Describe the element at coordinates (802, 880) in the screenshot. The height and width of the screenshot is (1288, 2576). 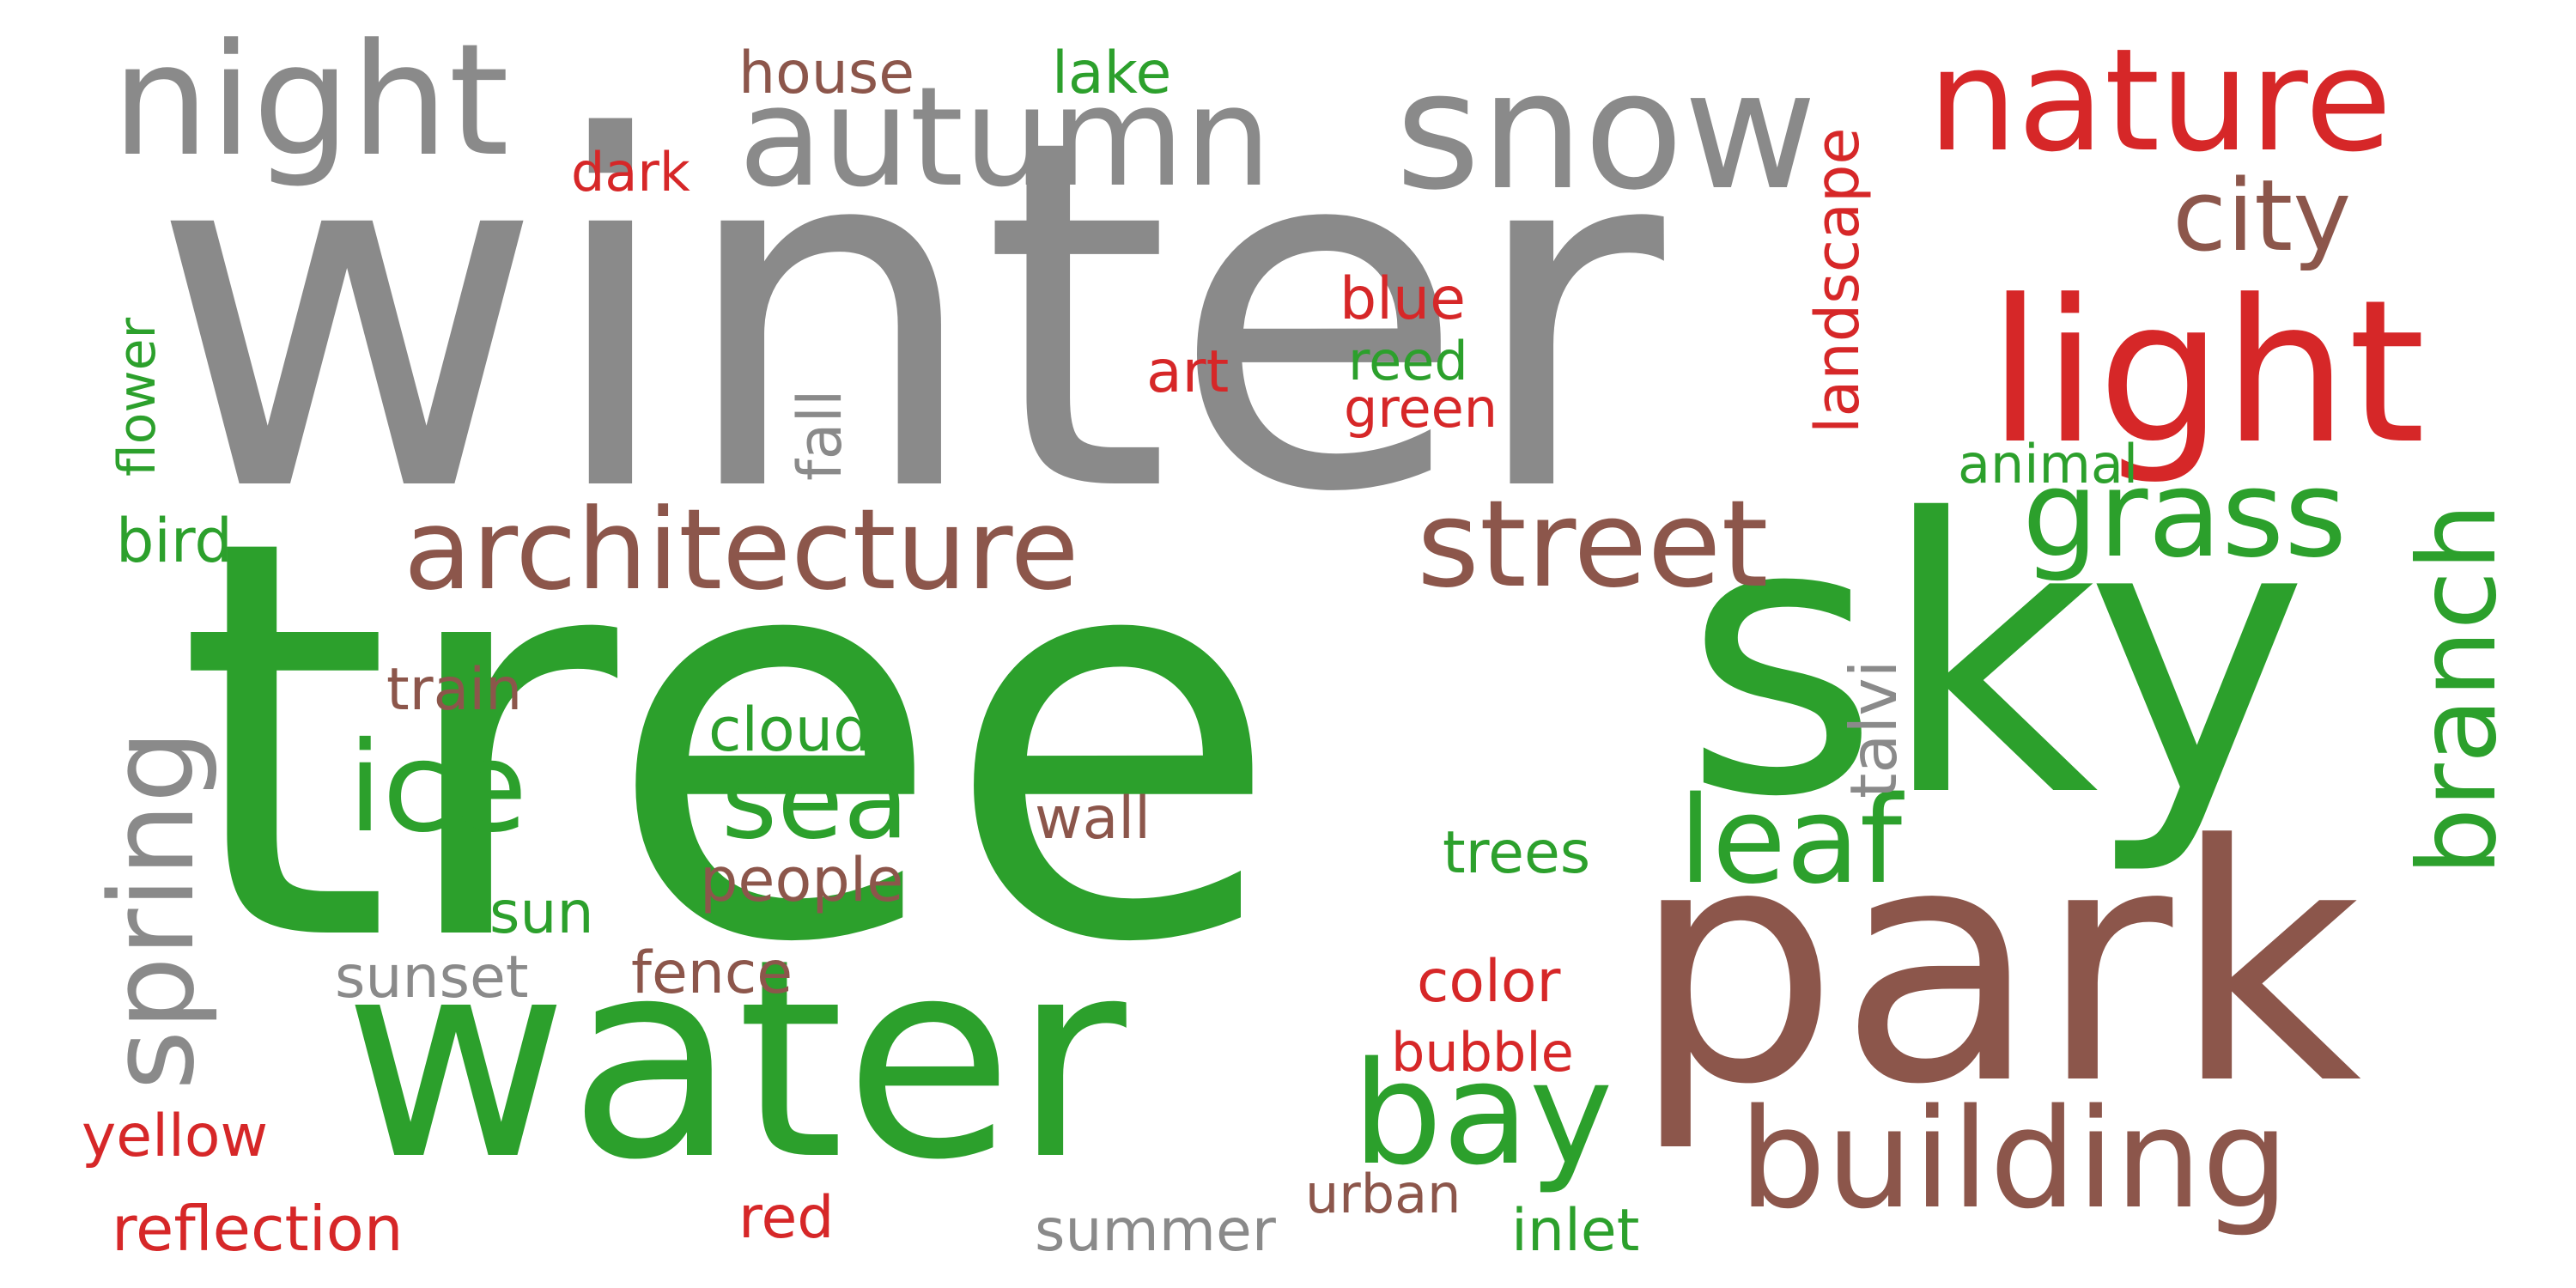
I see `word-people: people` at that location.